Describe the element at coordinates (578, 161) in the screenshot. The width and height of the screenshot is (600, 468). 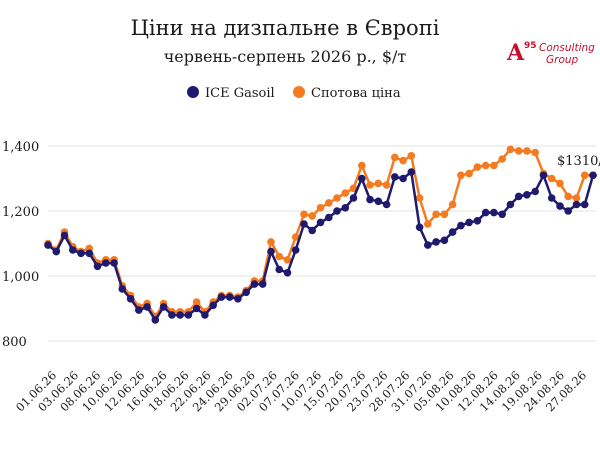
I see `last-value-annotation: $1310/` at that location.